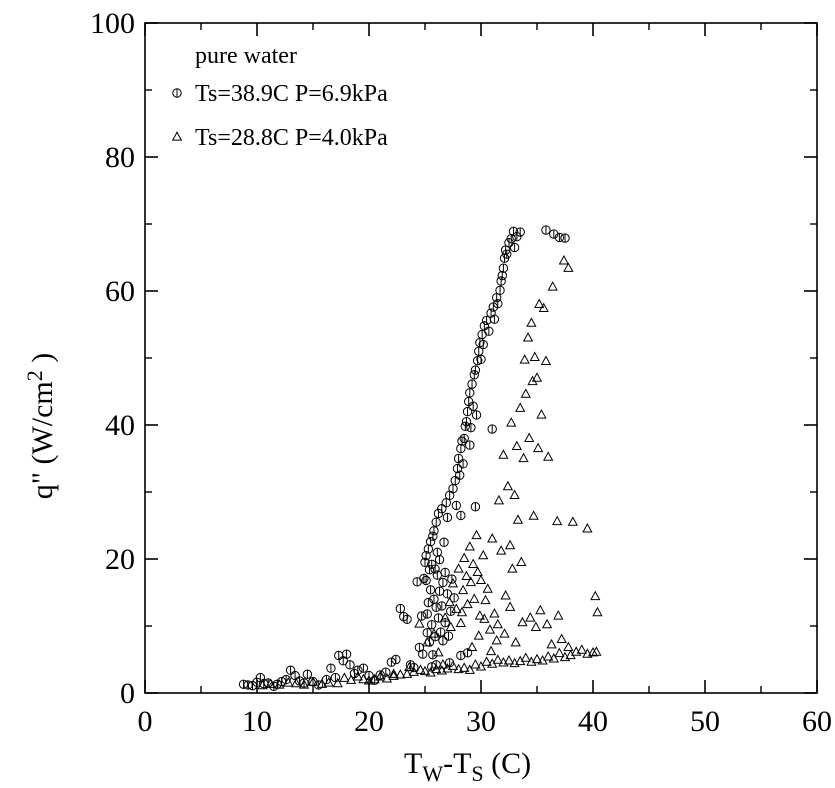 The image size is (835, 788). Describe the element at coordinates (120, 157) in the screenshot. I see `y-tick-label: 80` at that location.